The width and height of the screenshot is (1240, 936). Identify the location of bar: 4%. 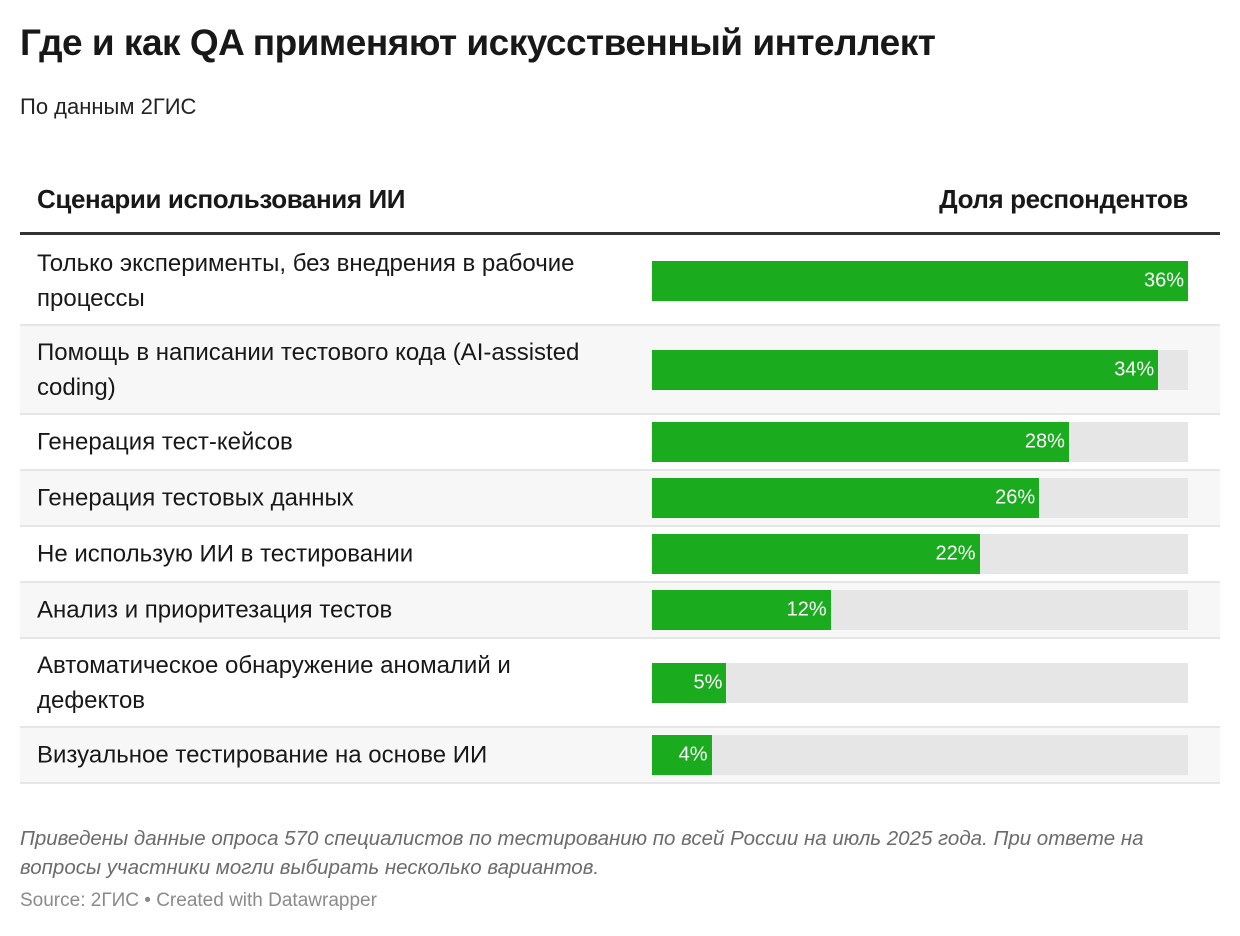
(682, 755).